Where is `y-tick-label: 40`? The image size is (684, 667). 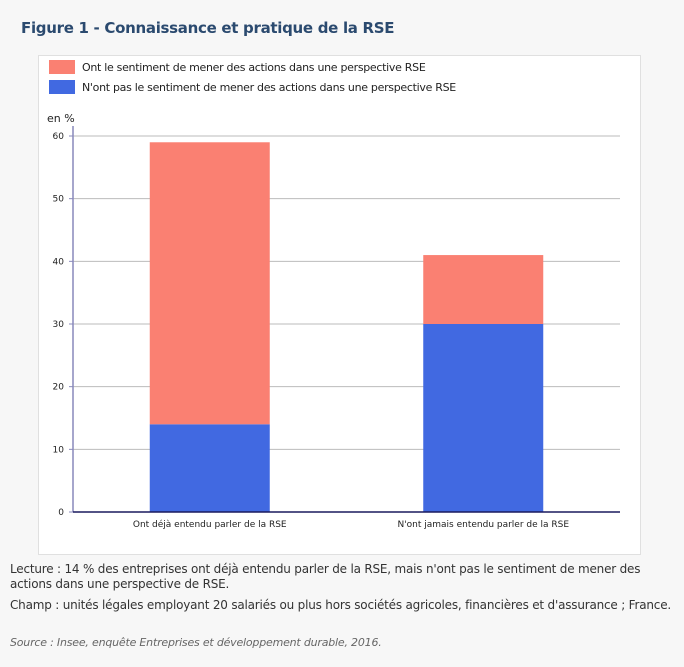 y-tick-label: 40 is located at coordinates (59, 262).